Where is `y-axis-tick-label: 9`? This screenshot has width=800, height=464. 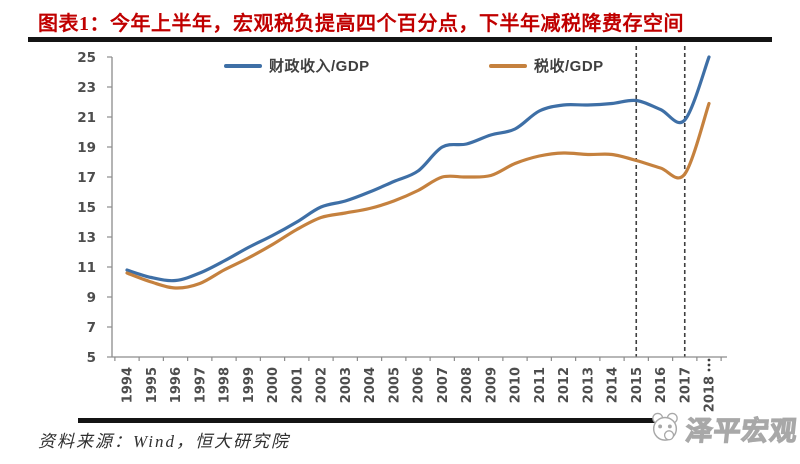
y-axis-tick-label: 9 is located at coordinates (91, 298).